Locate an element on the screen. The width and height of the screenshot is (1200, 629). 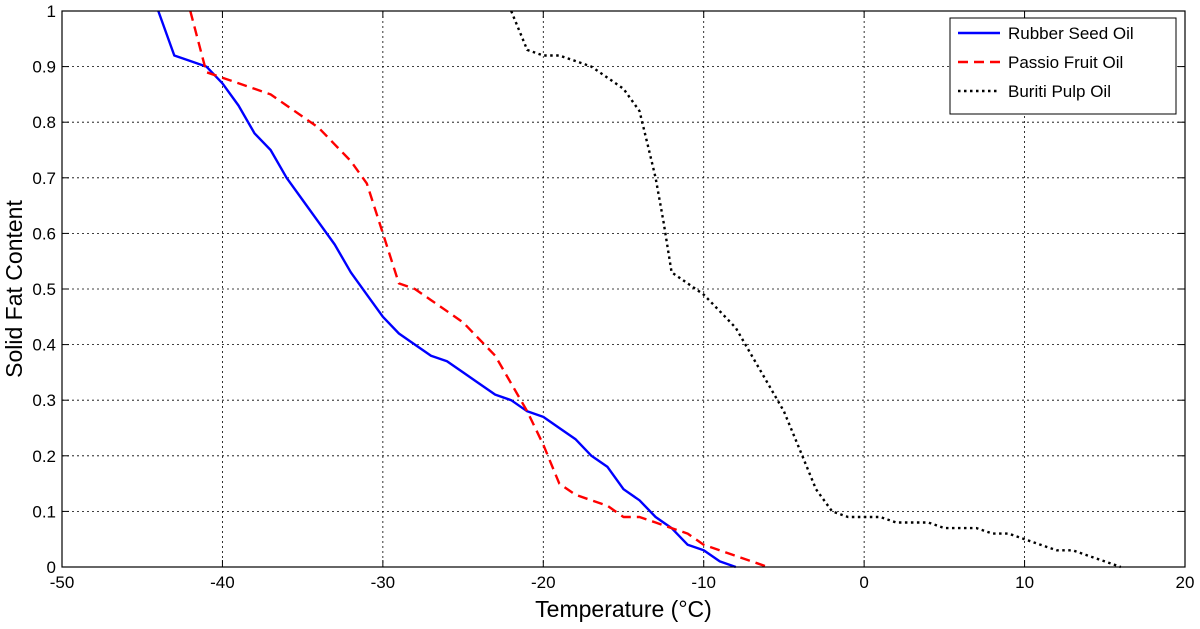
x-tick-label: -50 is located at coordinates (62, 582).